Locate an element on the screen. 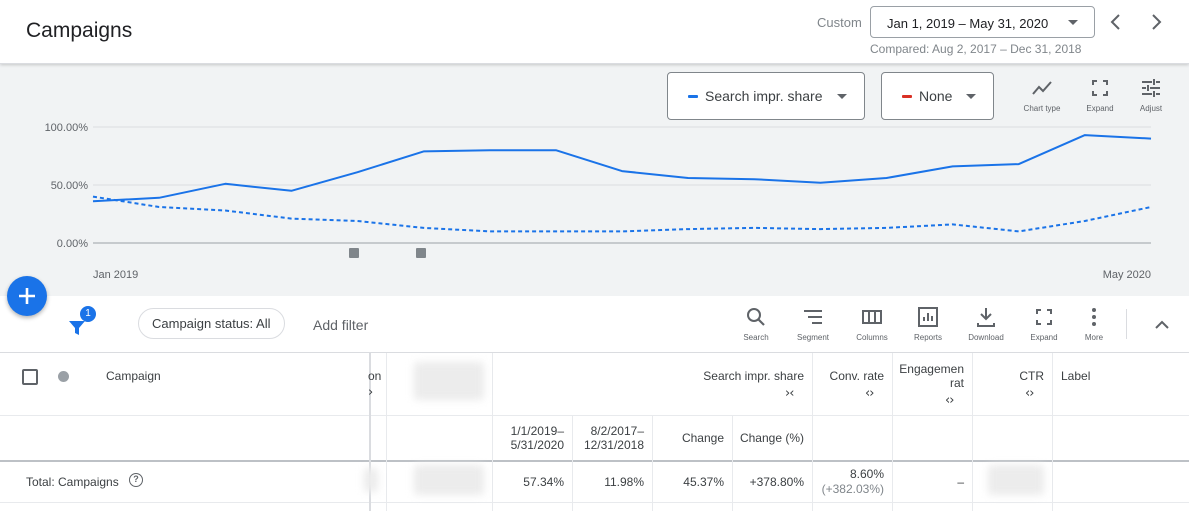 This screenshot has height=511, width=1189. filter-icon is located at coordinates (77, 328).